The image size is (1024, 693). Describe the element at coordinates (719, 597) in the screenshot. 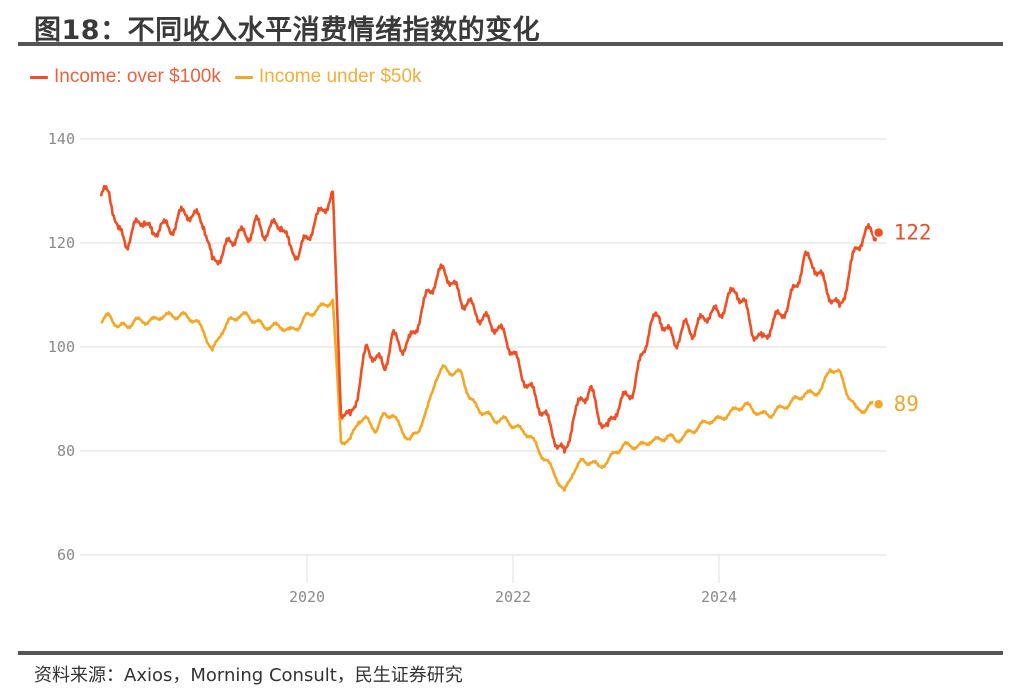

I see `x-tick-label: 2024` at that location.